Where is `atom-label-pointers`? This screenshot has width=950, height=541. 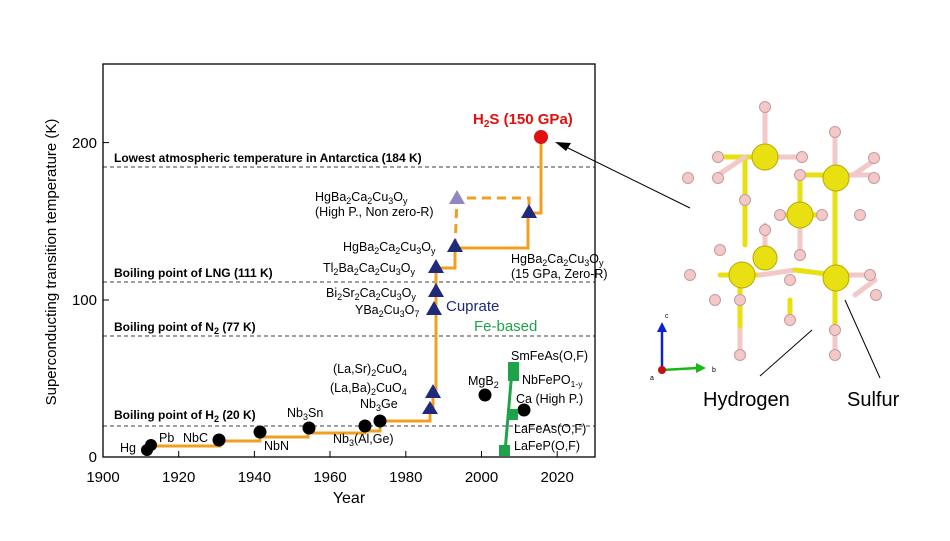
atom-label-pointers is located at coordinates (820, 339).